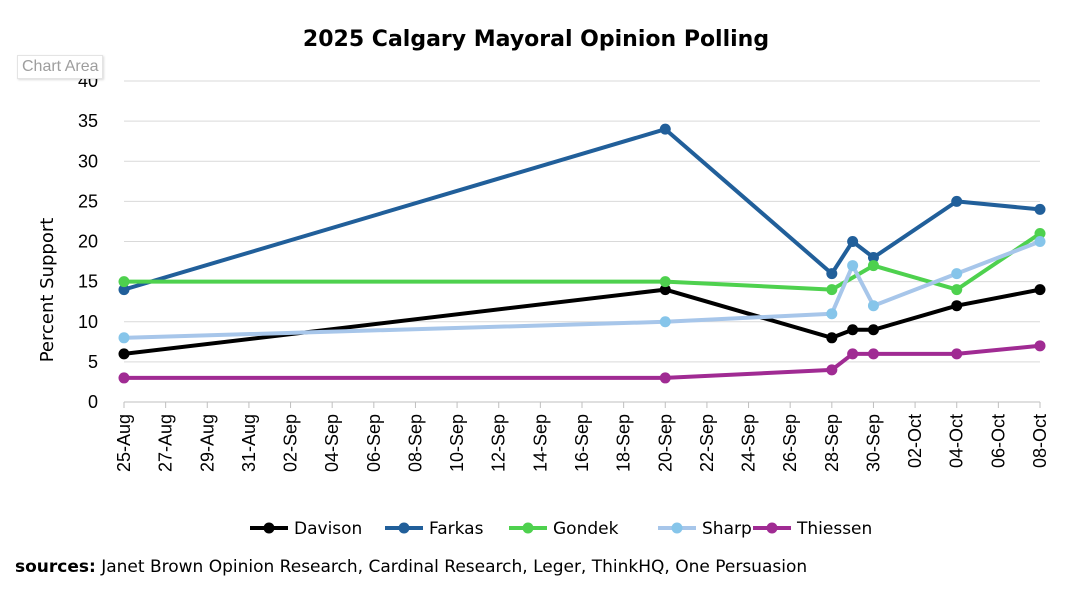 The image size is (1068, 591). I want to click on y-tick-label: 10, so click(88, 322).